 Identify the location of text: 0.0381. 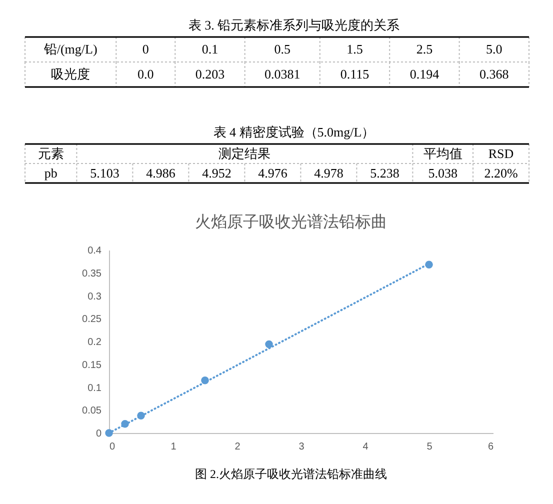
(282, 74).